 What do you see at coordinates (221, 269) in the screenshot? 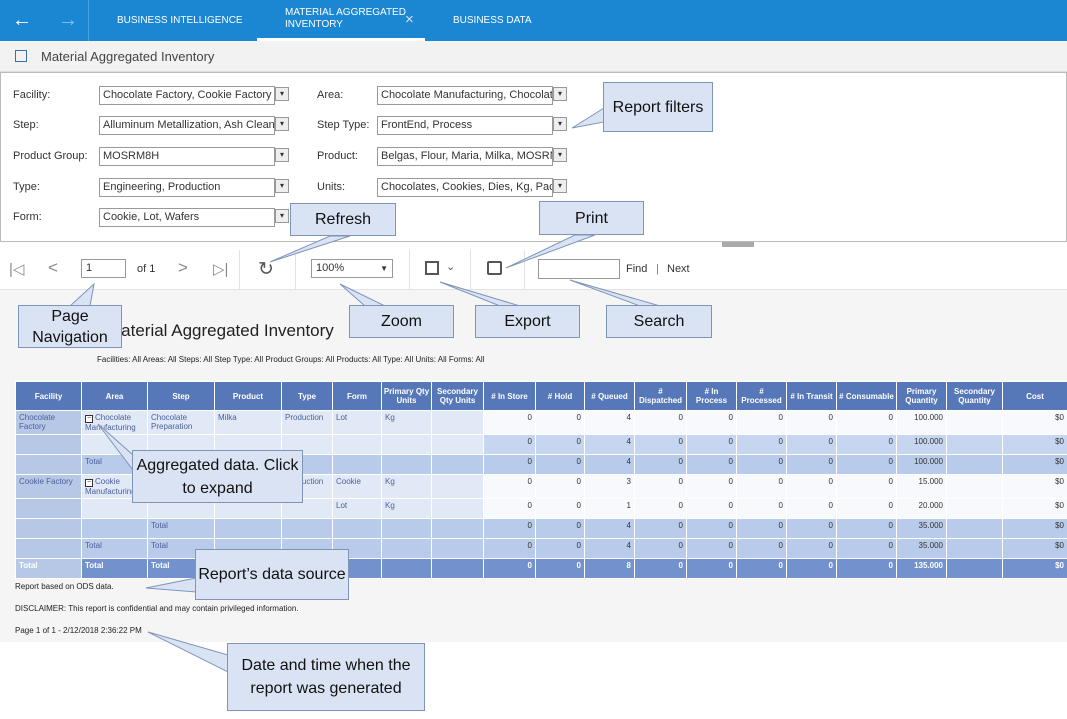
I see `last-page: ▷|` at bounding box center [221, 269].